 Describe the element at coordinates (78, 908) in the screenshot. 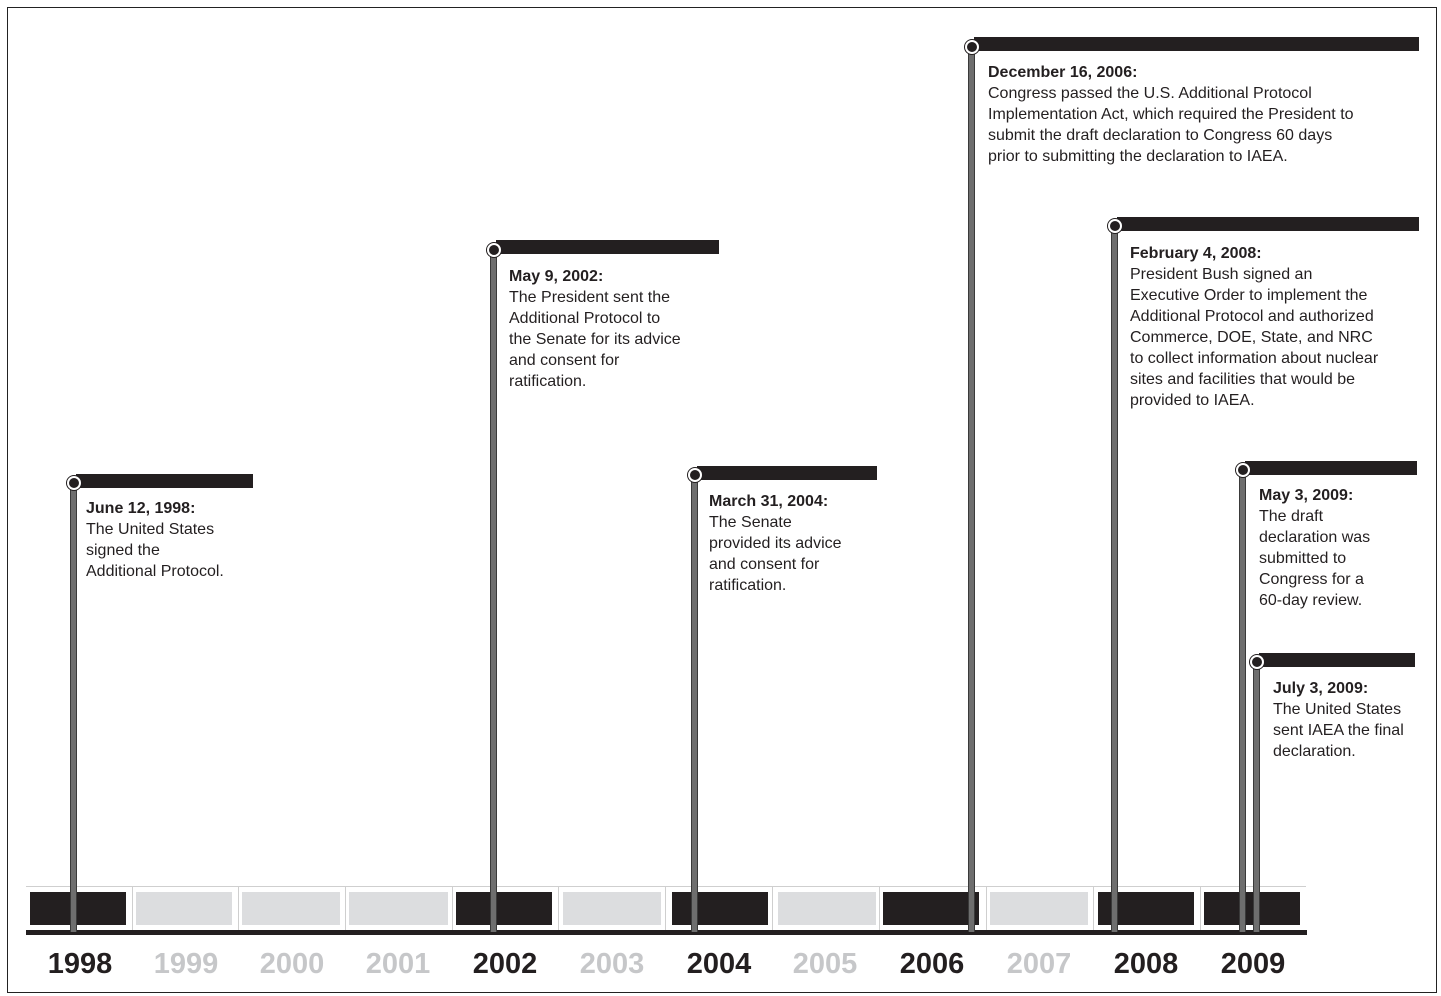

I see `year-cell-1998` at that location.